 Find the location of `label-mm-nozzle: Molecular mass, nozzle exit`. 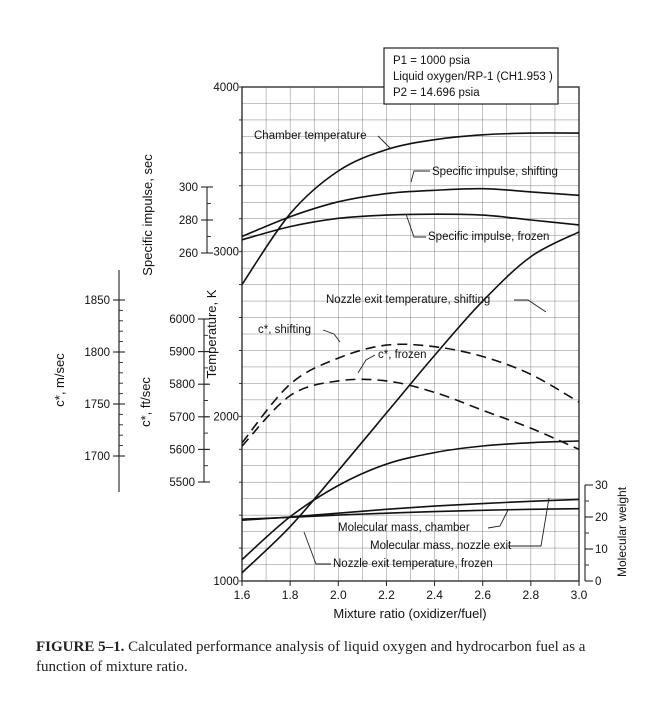

label-mm-nozzle: Molecular mass, nozzle exit is located at coordinates (441, 546).